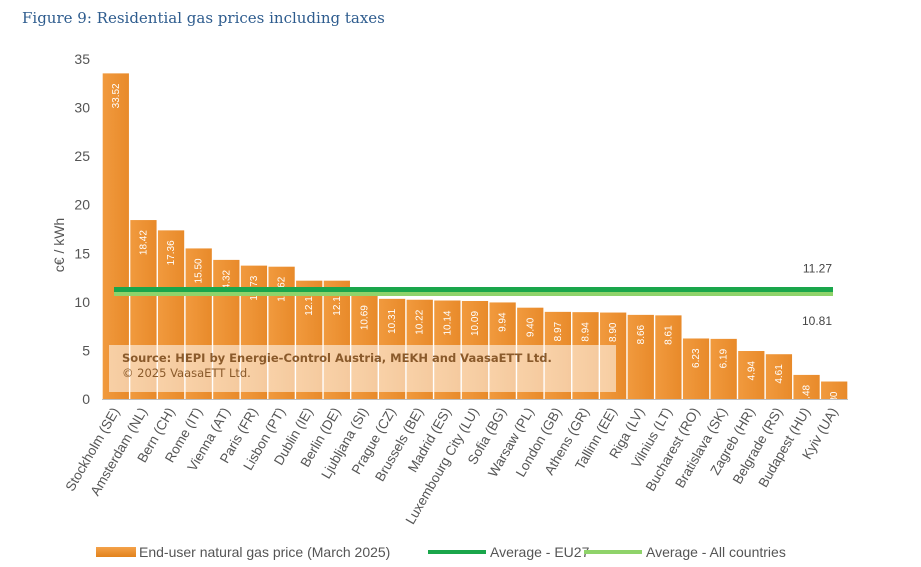 The image size is (921, 567). I want to click on legend-item-price: End-user natural gas price (March 2025), so click(243, 552).